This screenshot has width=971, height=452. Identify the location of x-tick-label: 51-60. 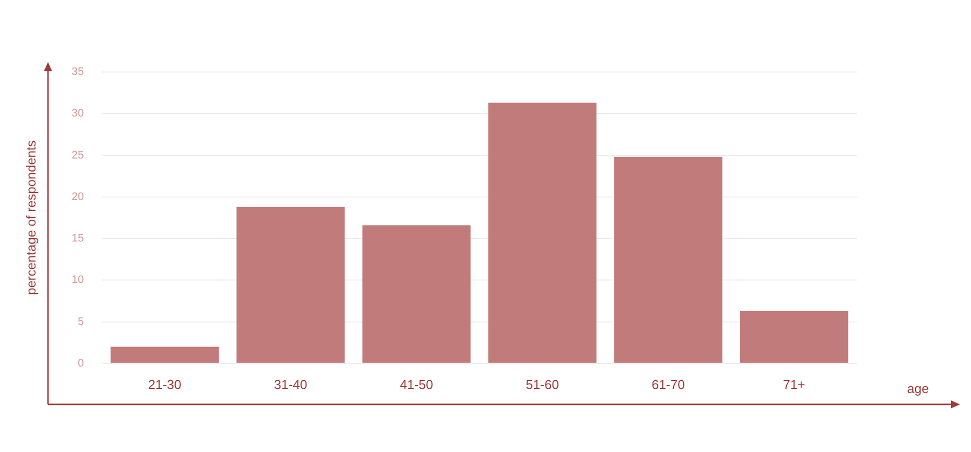
(542, 384).